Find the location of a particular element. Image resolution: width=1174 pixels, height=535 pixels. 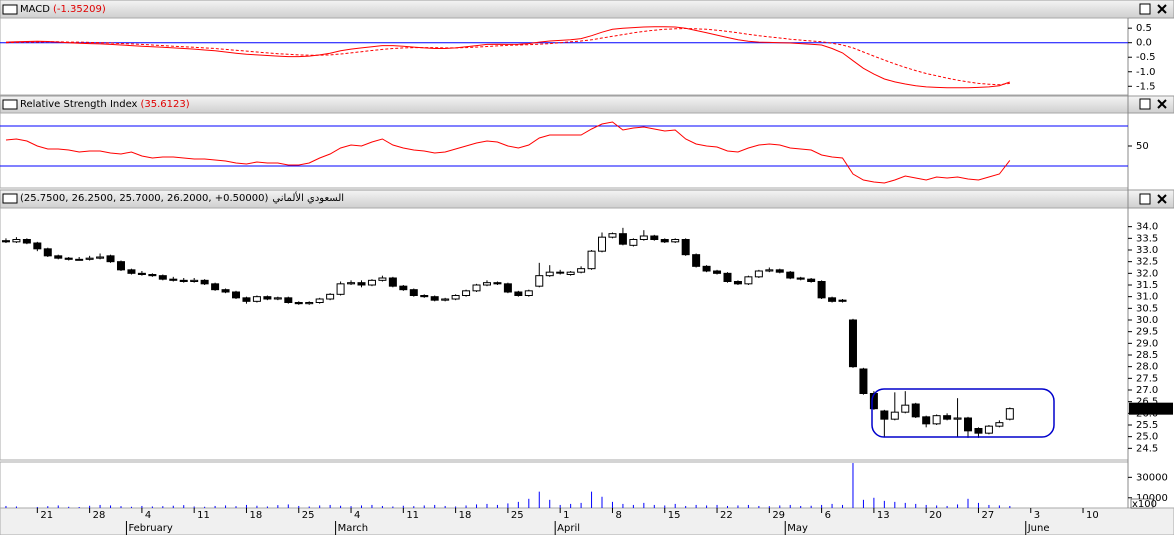

rsi-title: Relative Strength Index (35.6123) is located at coordinates (105, 104).